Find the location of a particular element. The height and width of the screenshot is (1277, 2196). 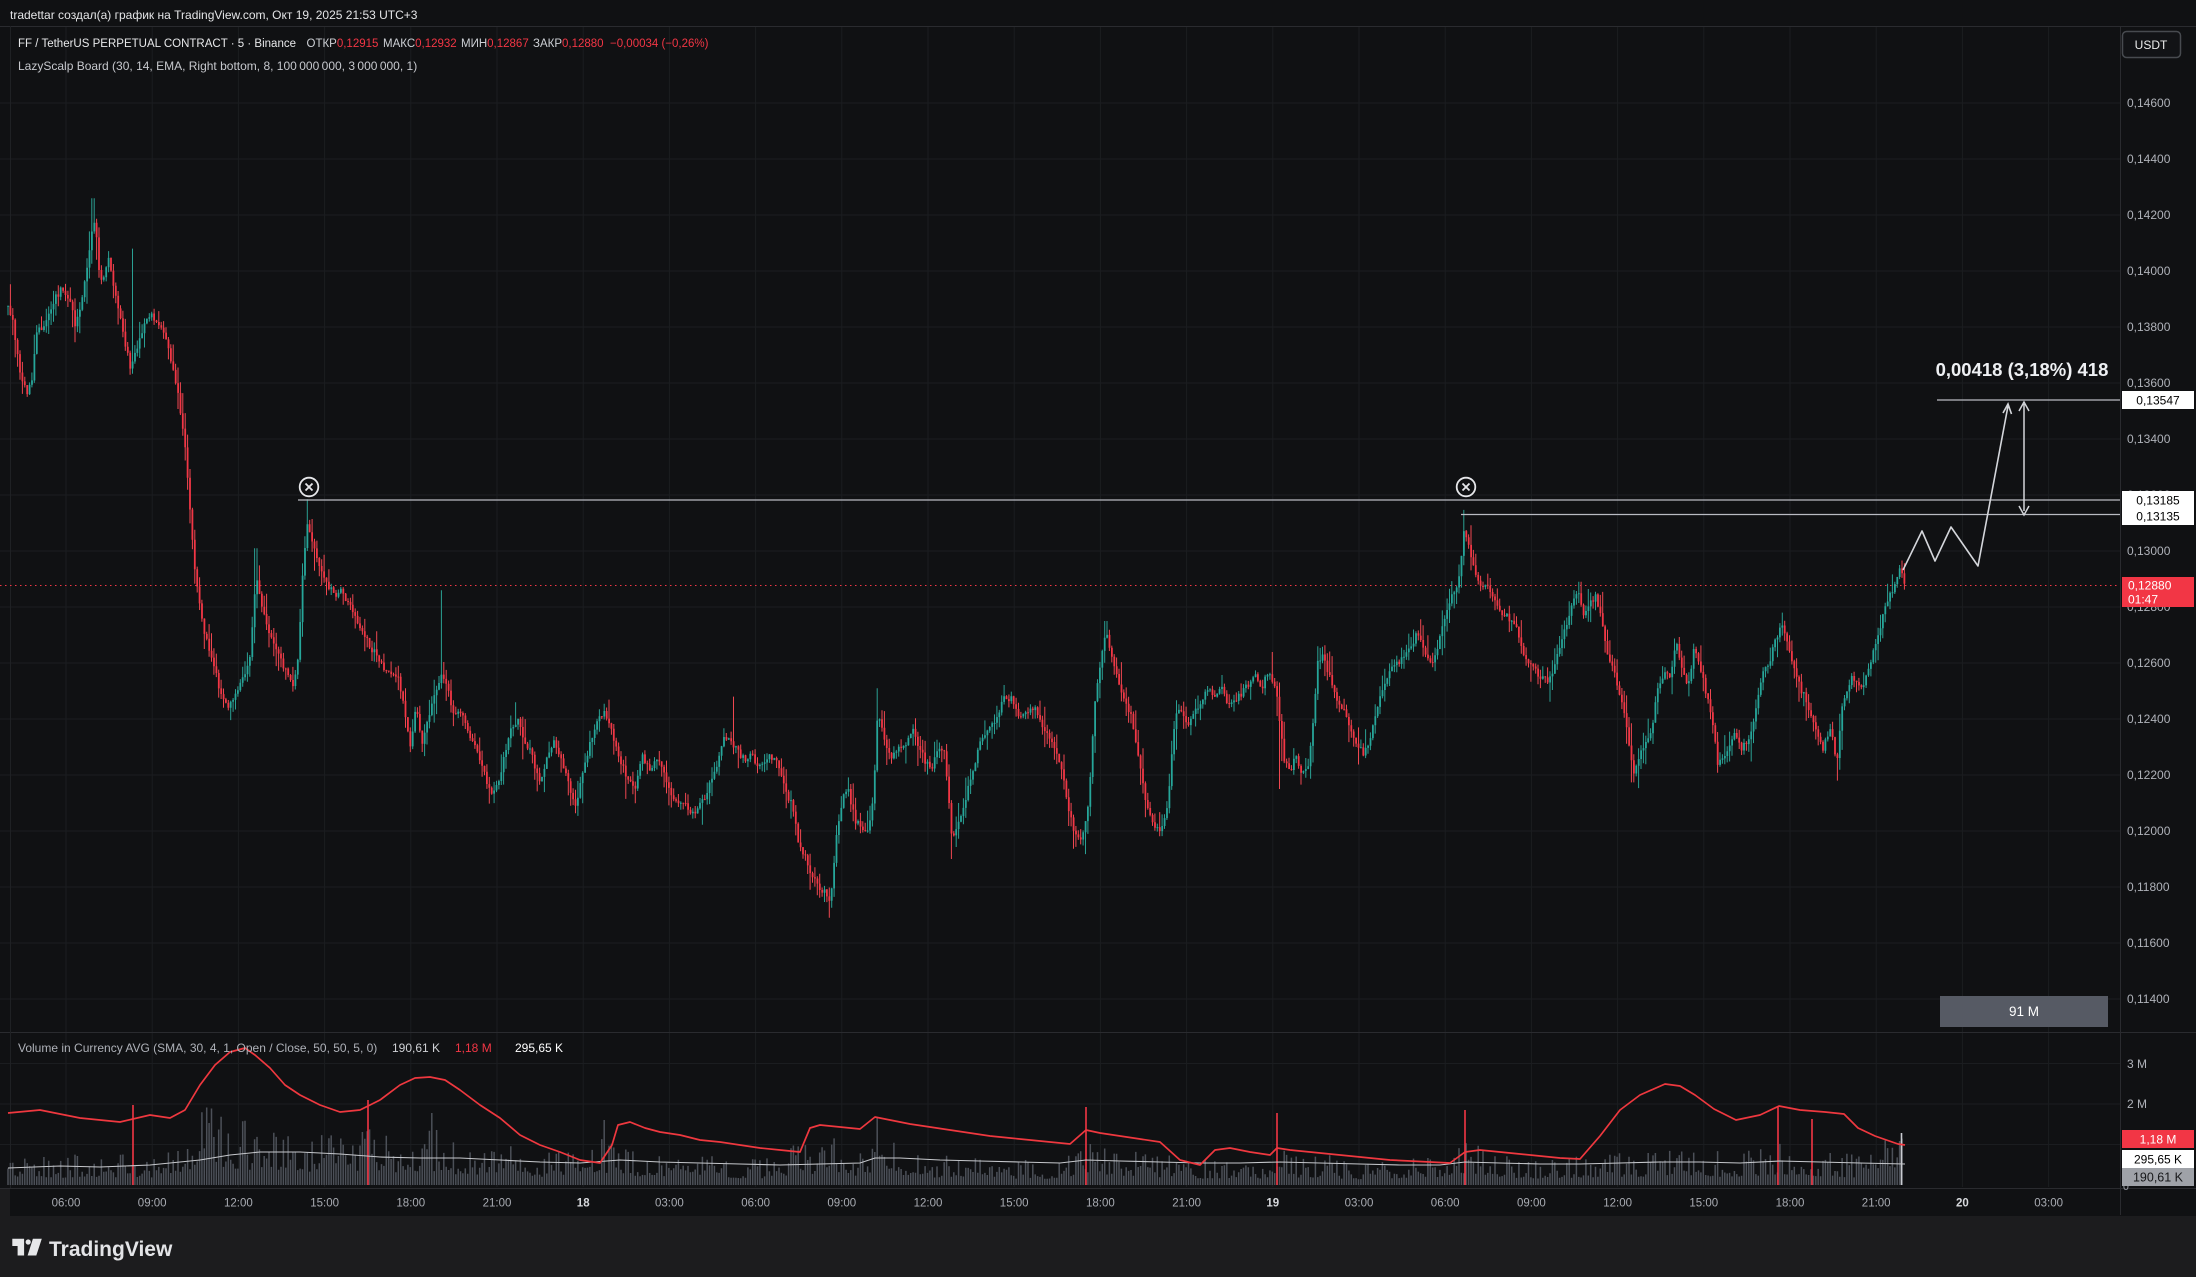

svg-text: 0,14200 is located at coordinates (2149, 215).